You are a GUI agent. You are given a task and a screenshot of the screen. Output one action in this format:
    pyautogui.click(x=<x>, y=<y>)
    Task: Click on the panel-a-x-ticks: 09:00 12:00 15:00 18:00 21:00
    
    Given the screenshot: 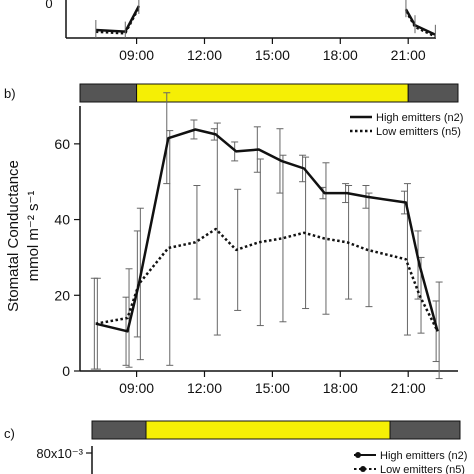 What is the action you would take?
    pyautogui.click(x=272, y=50)
    